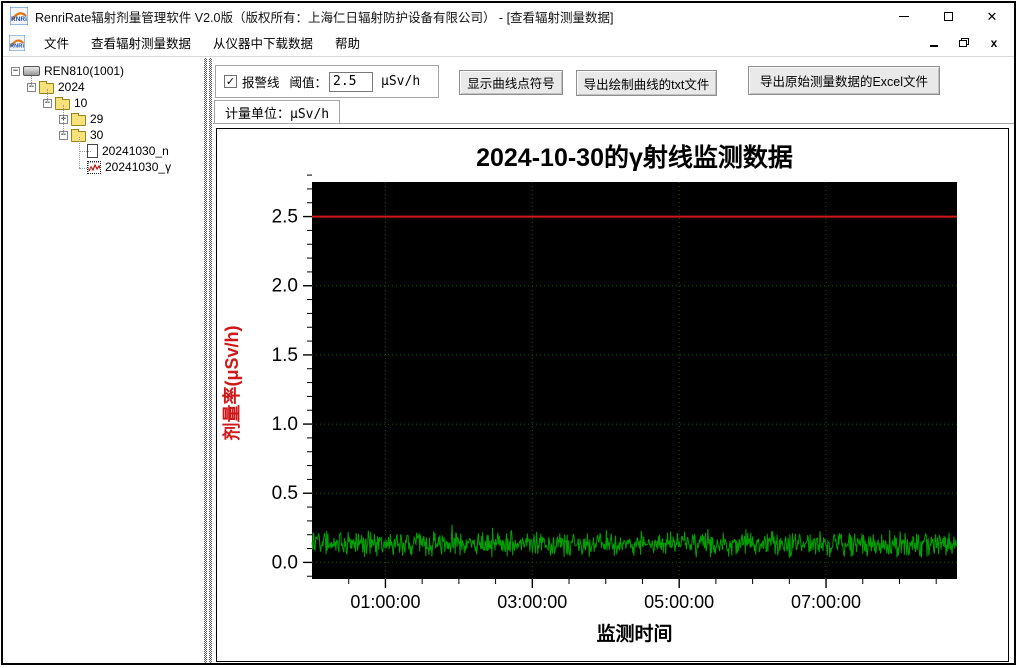 The height and width of the screenshot is (668, 1017). I want to click on maximize-icon, so click(948, 16).